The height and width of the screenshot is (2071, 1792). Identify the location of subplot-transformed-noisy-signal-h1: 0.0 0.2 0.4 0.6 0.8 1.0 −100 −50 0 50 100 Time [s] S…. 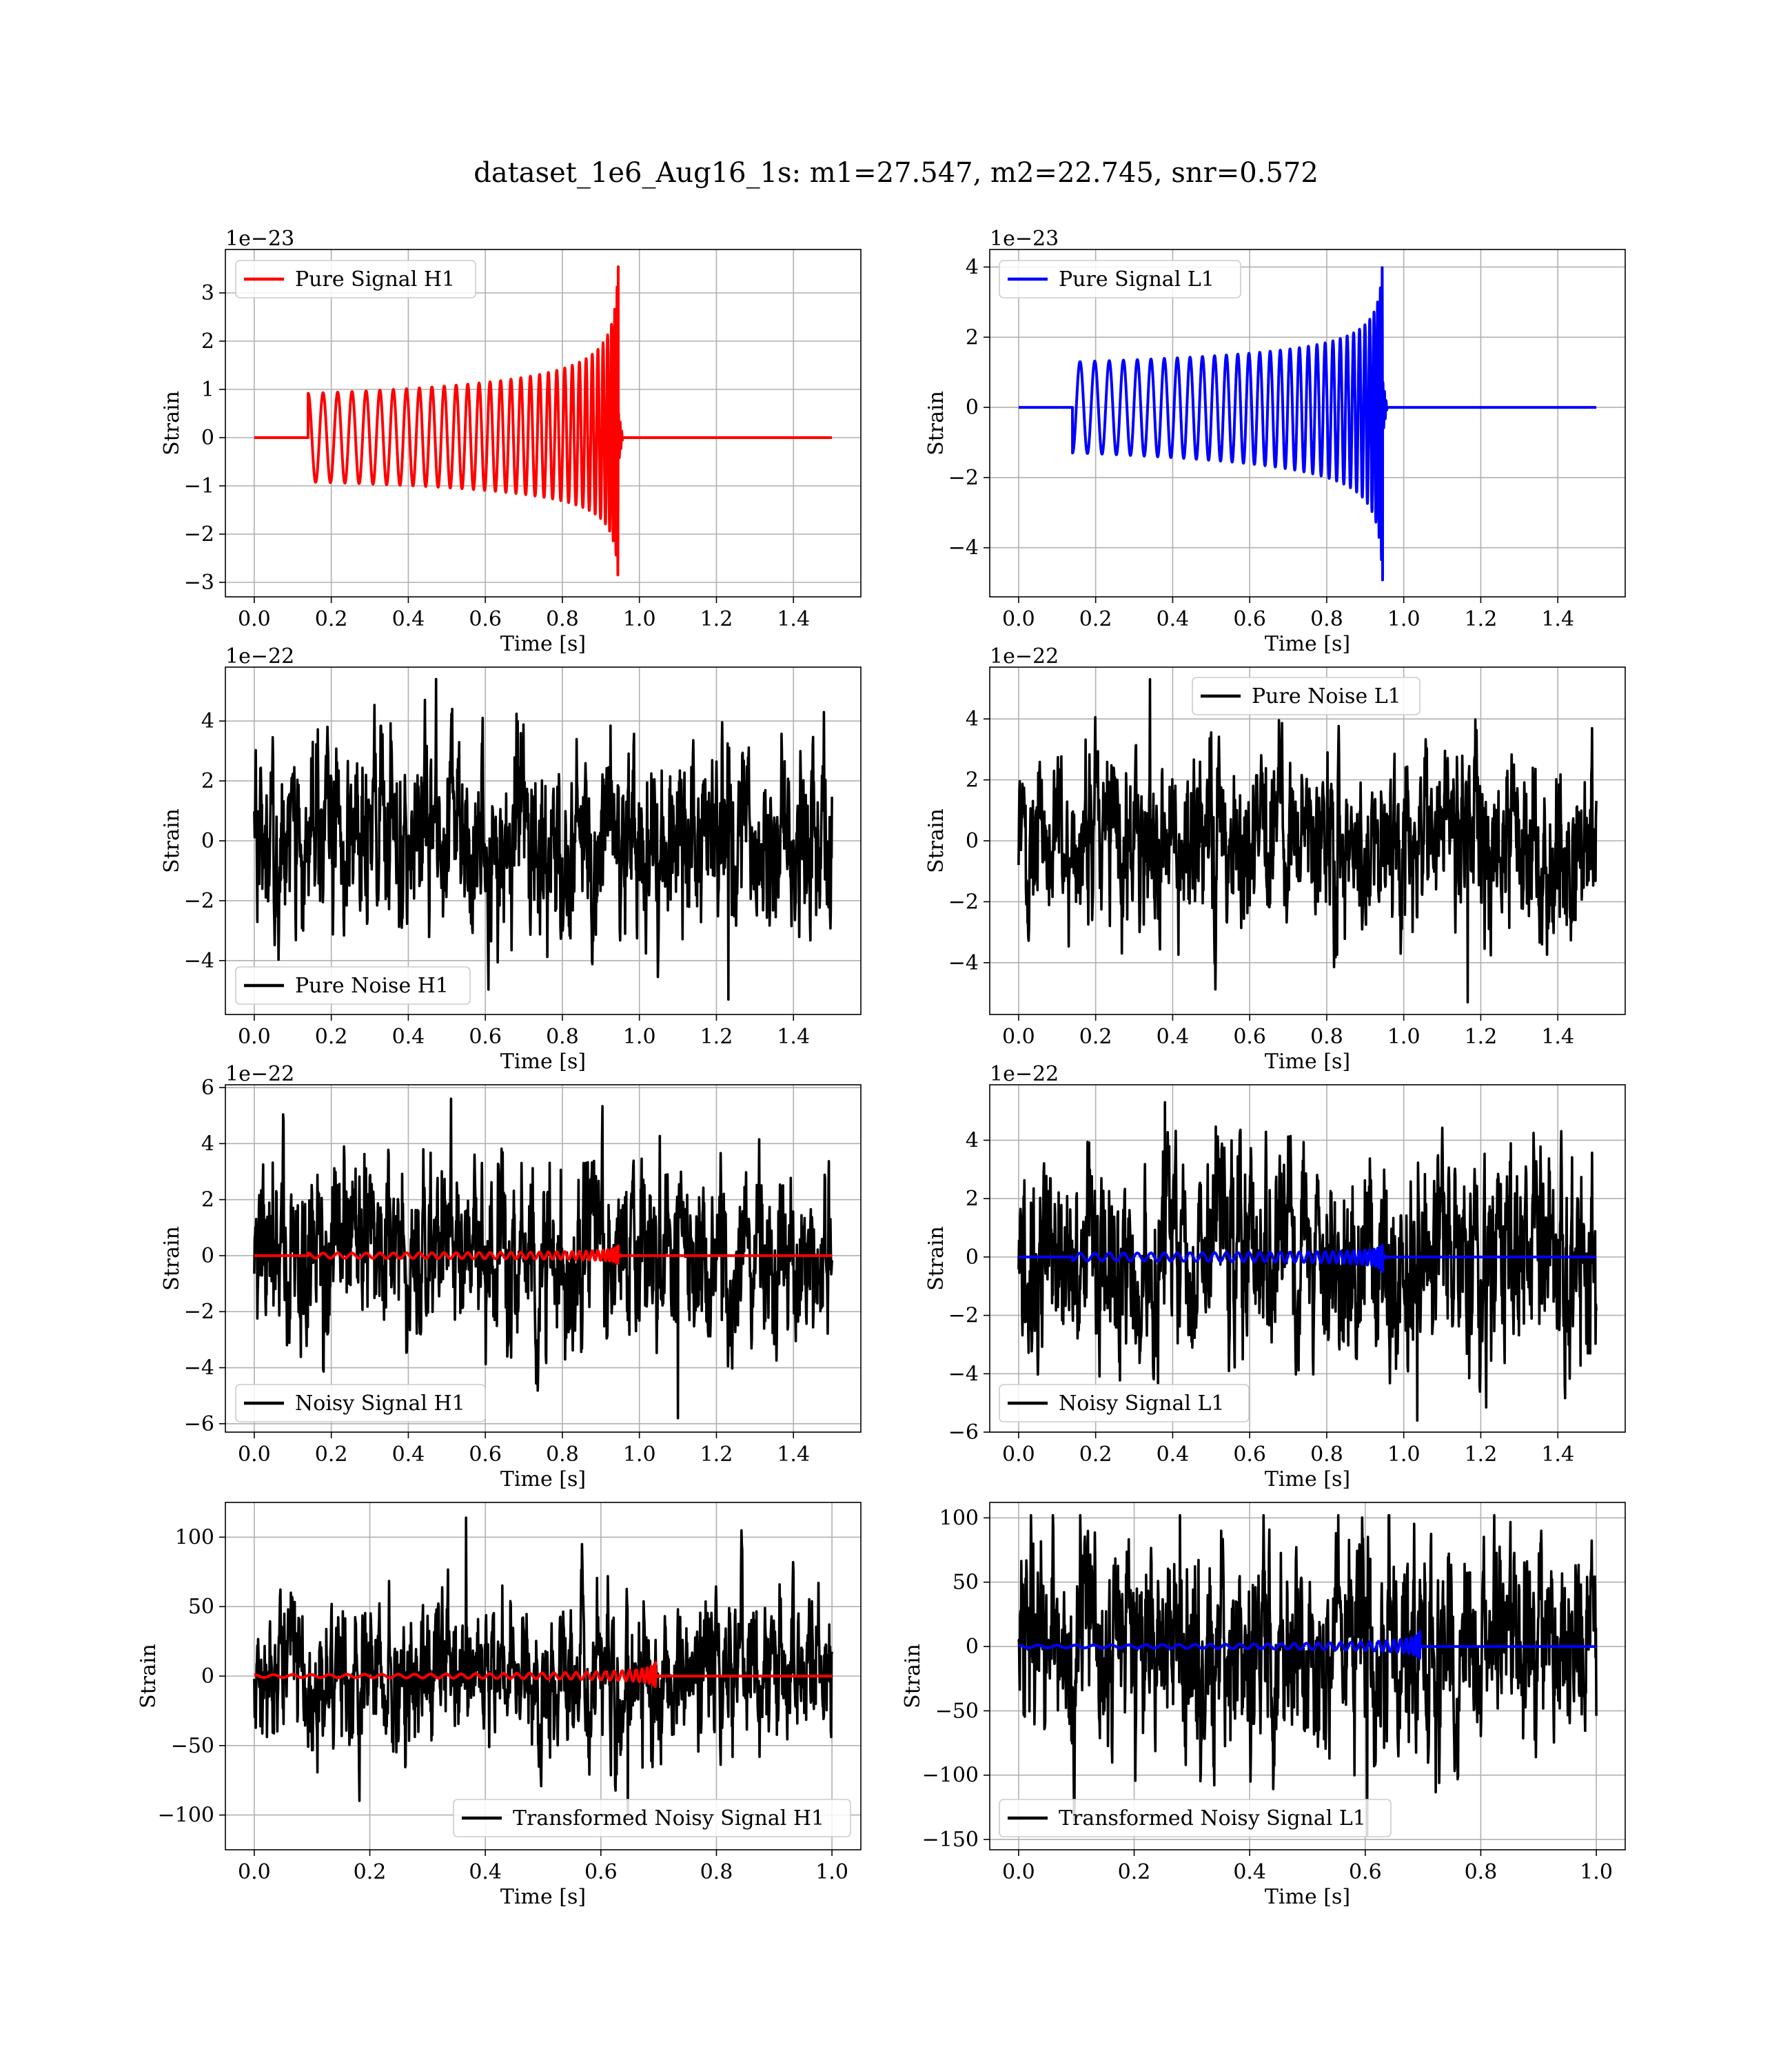
(499, 1705).